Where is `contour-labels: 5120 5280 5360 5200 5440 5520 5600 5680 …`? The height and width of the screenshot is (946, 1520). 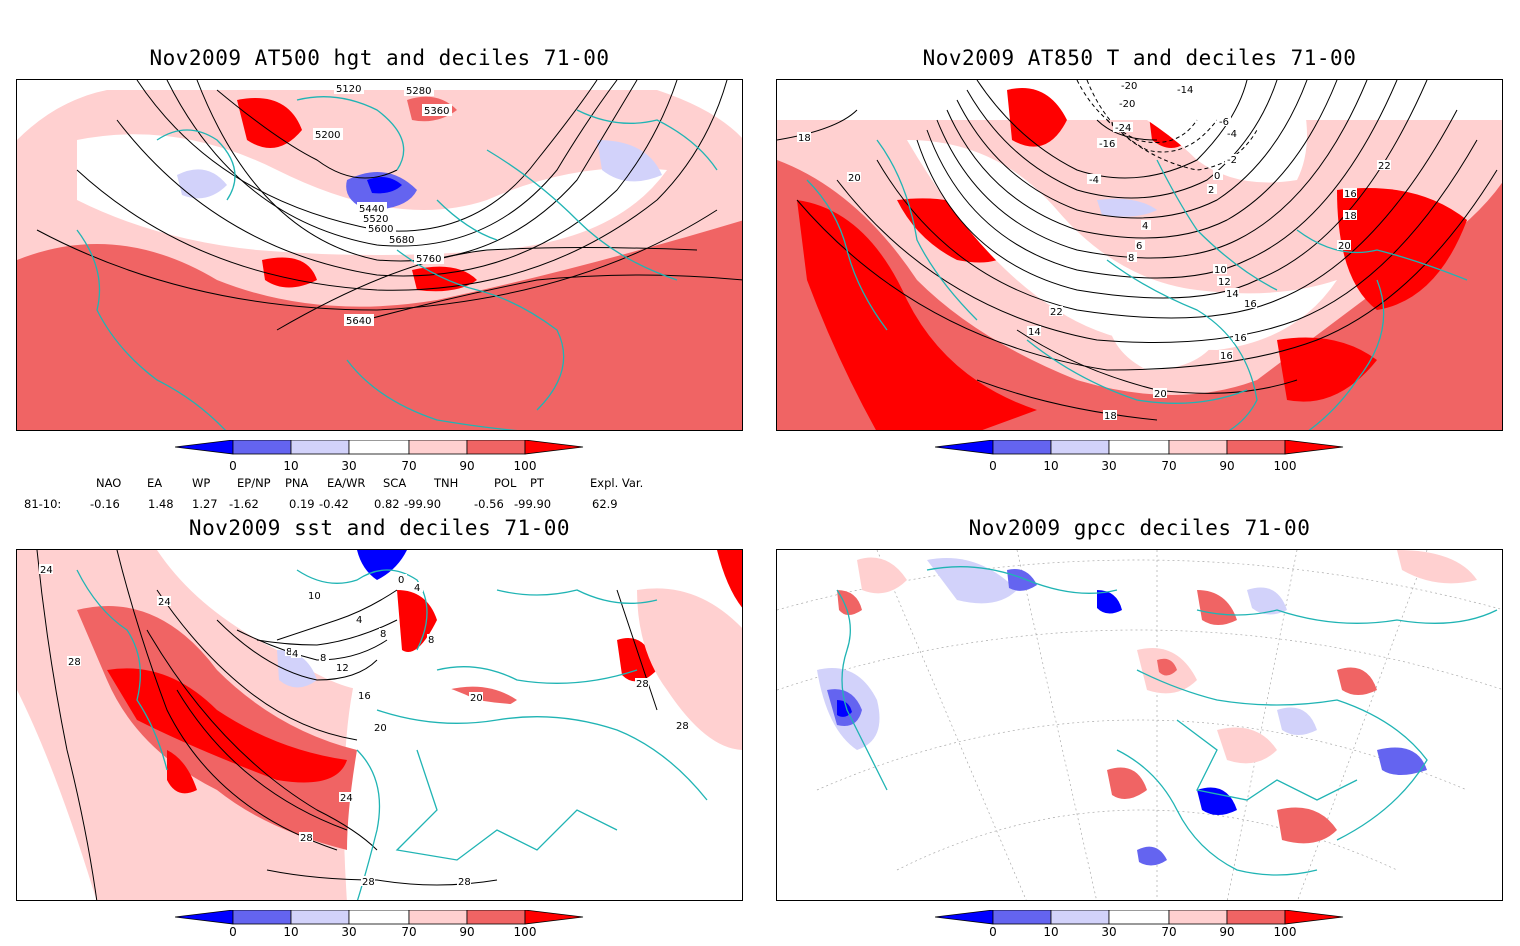
contour-labels: 5120 5280 5360 5200 5440 5520 5600 5680 … is located at coordinates (382, 204).